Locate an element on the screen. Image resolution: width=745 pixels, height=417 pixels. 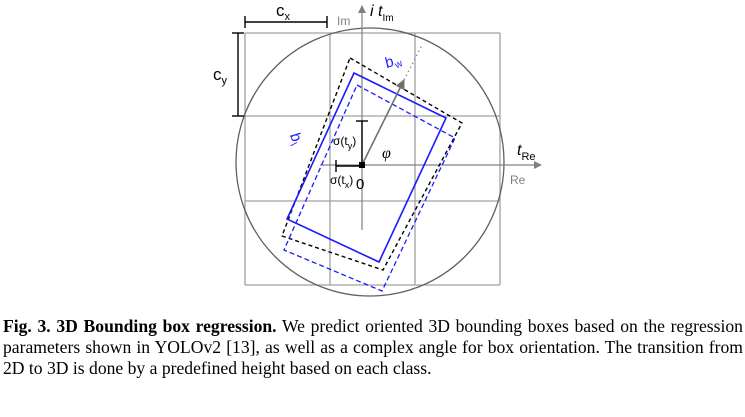
orientation-extension is located at coordinates (413, 62).